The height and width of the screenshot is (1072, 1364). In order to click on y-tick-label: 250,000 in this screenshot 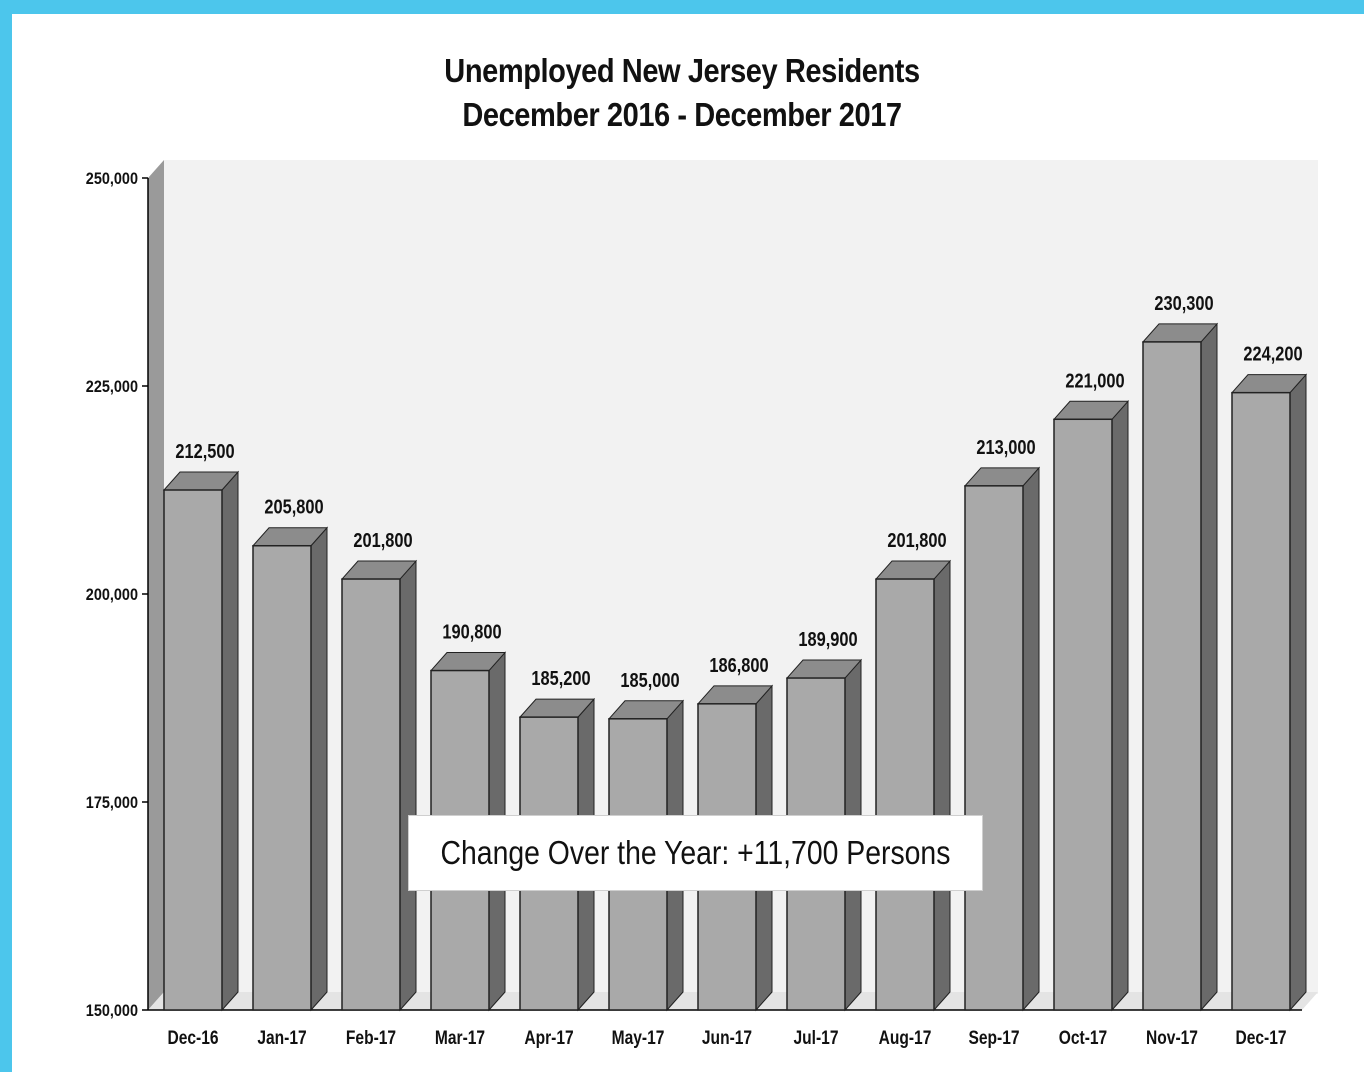, I will do `click(112, 179)`.